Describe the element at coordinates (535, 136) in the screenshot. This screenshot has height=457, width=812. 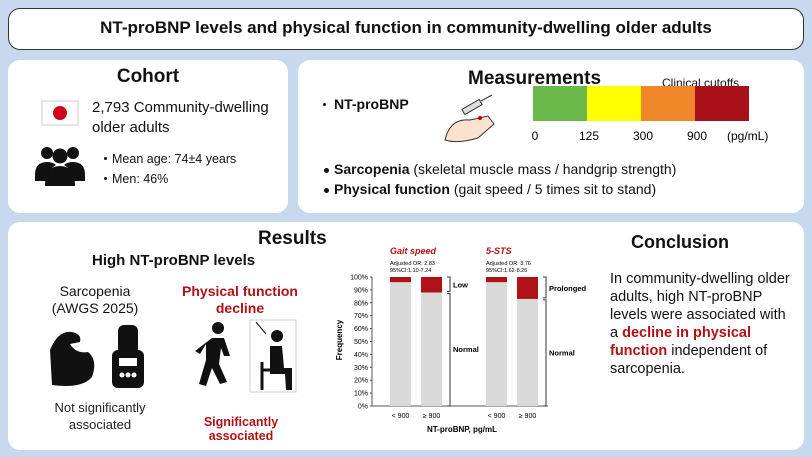
I see `cutoff-label: 0` at that location.